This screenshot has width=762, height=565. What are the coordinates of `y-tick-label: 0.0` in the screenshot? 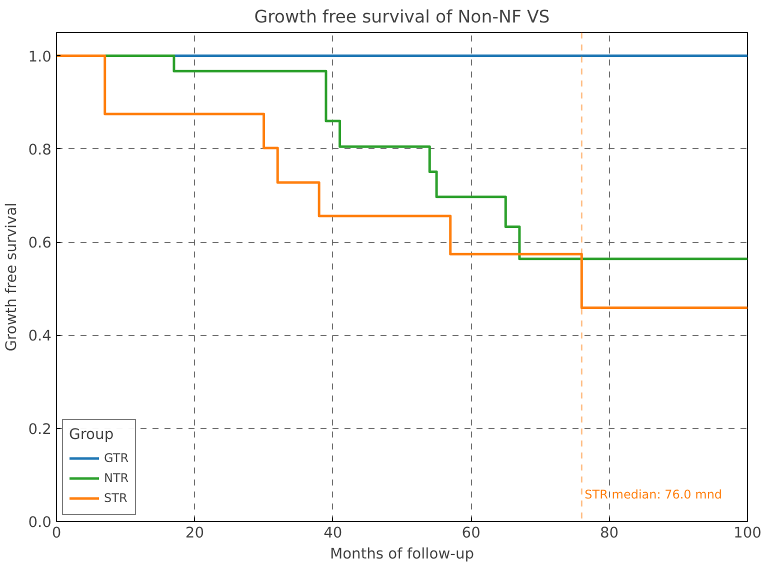 It's located at (40, 522).